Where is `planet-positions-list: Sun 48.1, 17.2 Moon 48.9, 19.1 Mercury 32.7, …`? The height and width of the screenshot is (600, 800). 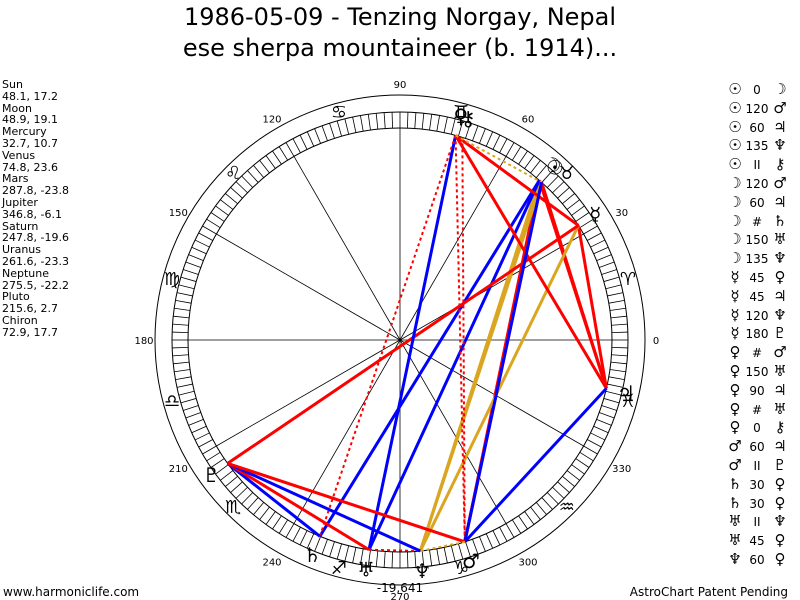
planet-positions-list: Sun 48.1, 17.2 Moon 48.9, 19.1 Mercury 32.7, … is located at coordinates (35, 209).